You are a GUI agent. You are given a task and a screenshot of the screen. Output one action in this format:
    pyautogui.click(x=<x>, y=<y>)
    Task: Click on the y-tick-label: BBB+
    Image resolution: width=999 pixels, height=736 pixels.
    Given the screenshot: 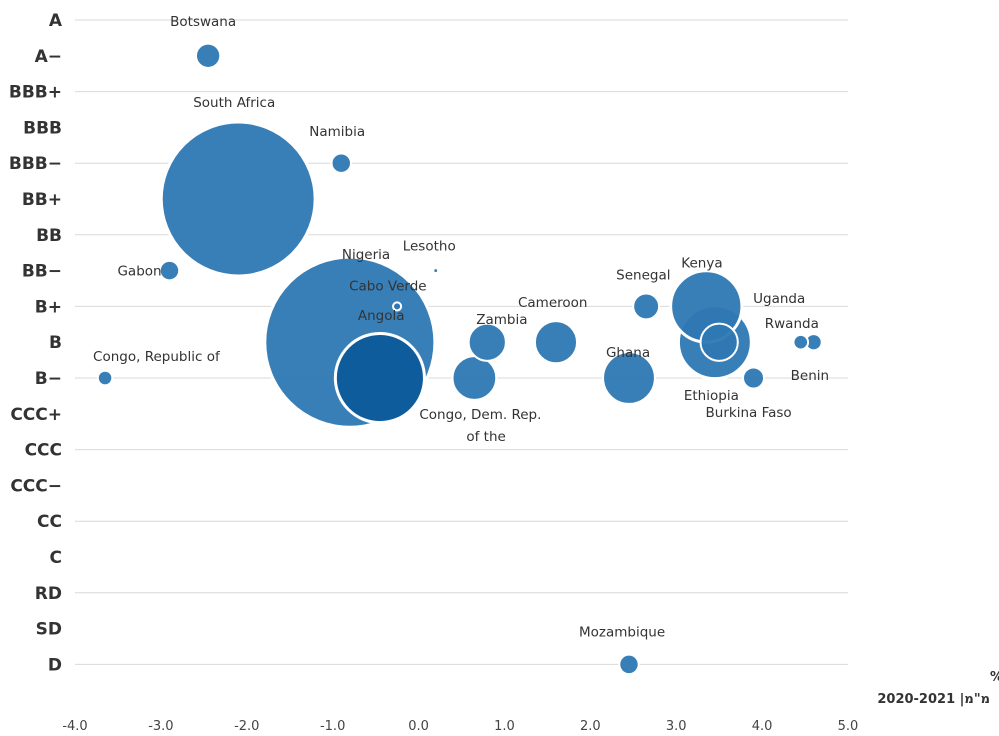 What is the action you would take?
    pyautogui.click(x=35, y=93)
    